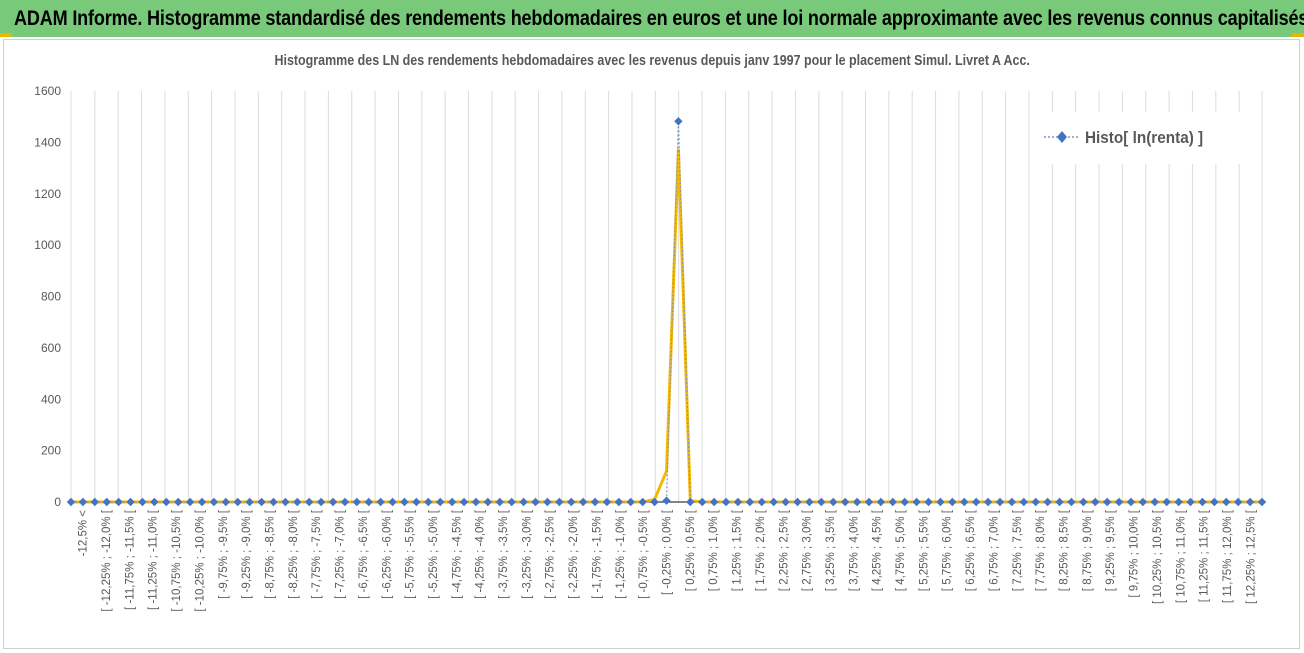  I want to click on x-tick-label: [ 12,25% ; 12,5% [, so click(1251, 556).